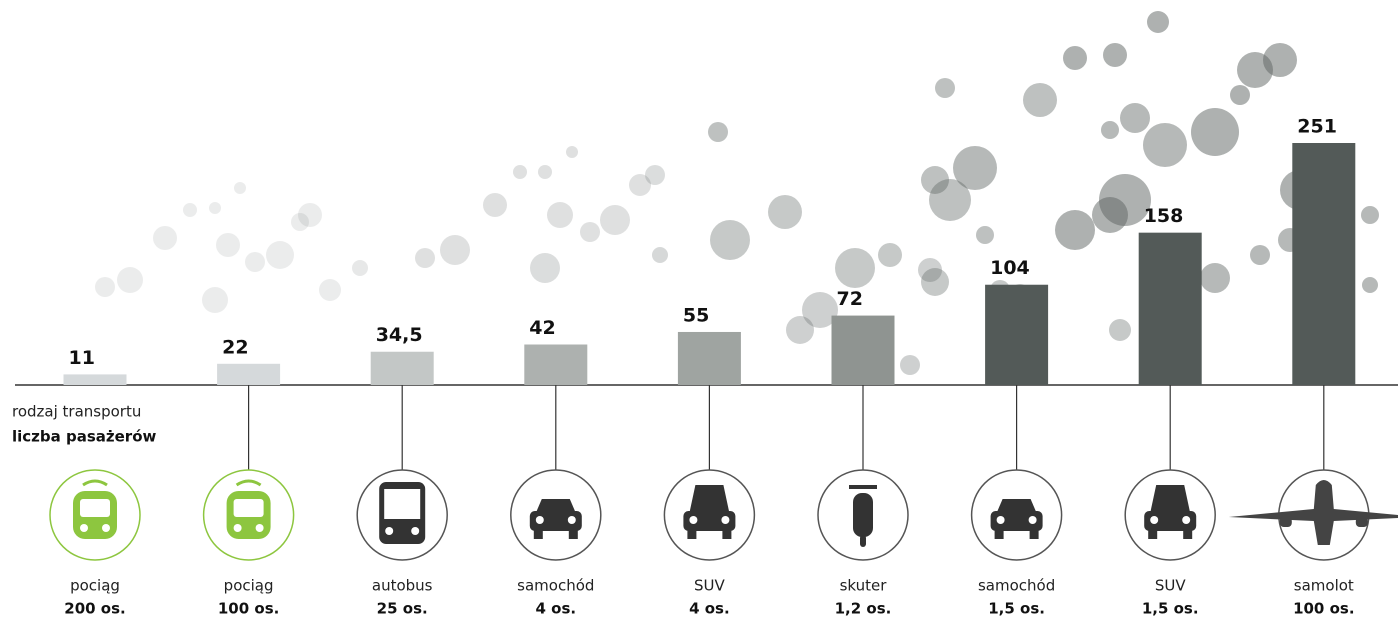 This screenshot has height=625, width=1398. What do you see at coordinates (84, 437) in the screenshot?
I see `axis-label: liczba pasażerów` at bounding box center [84, 437].